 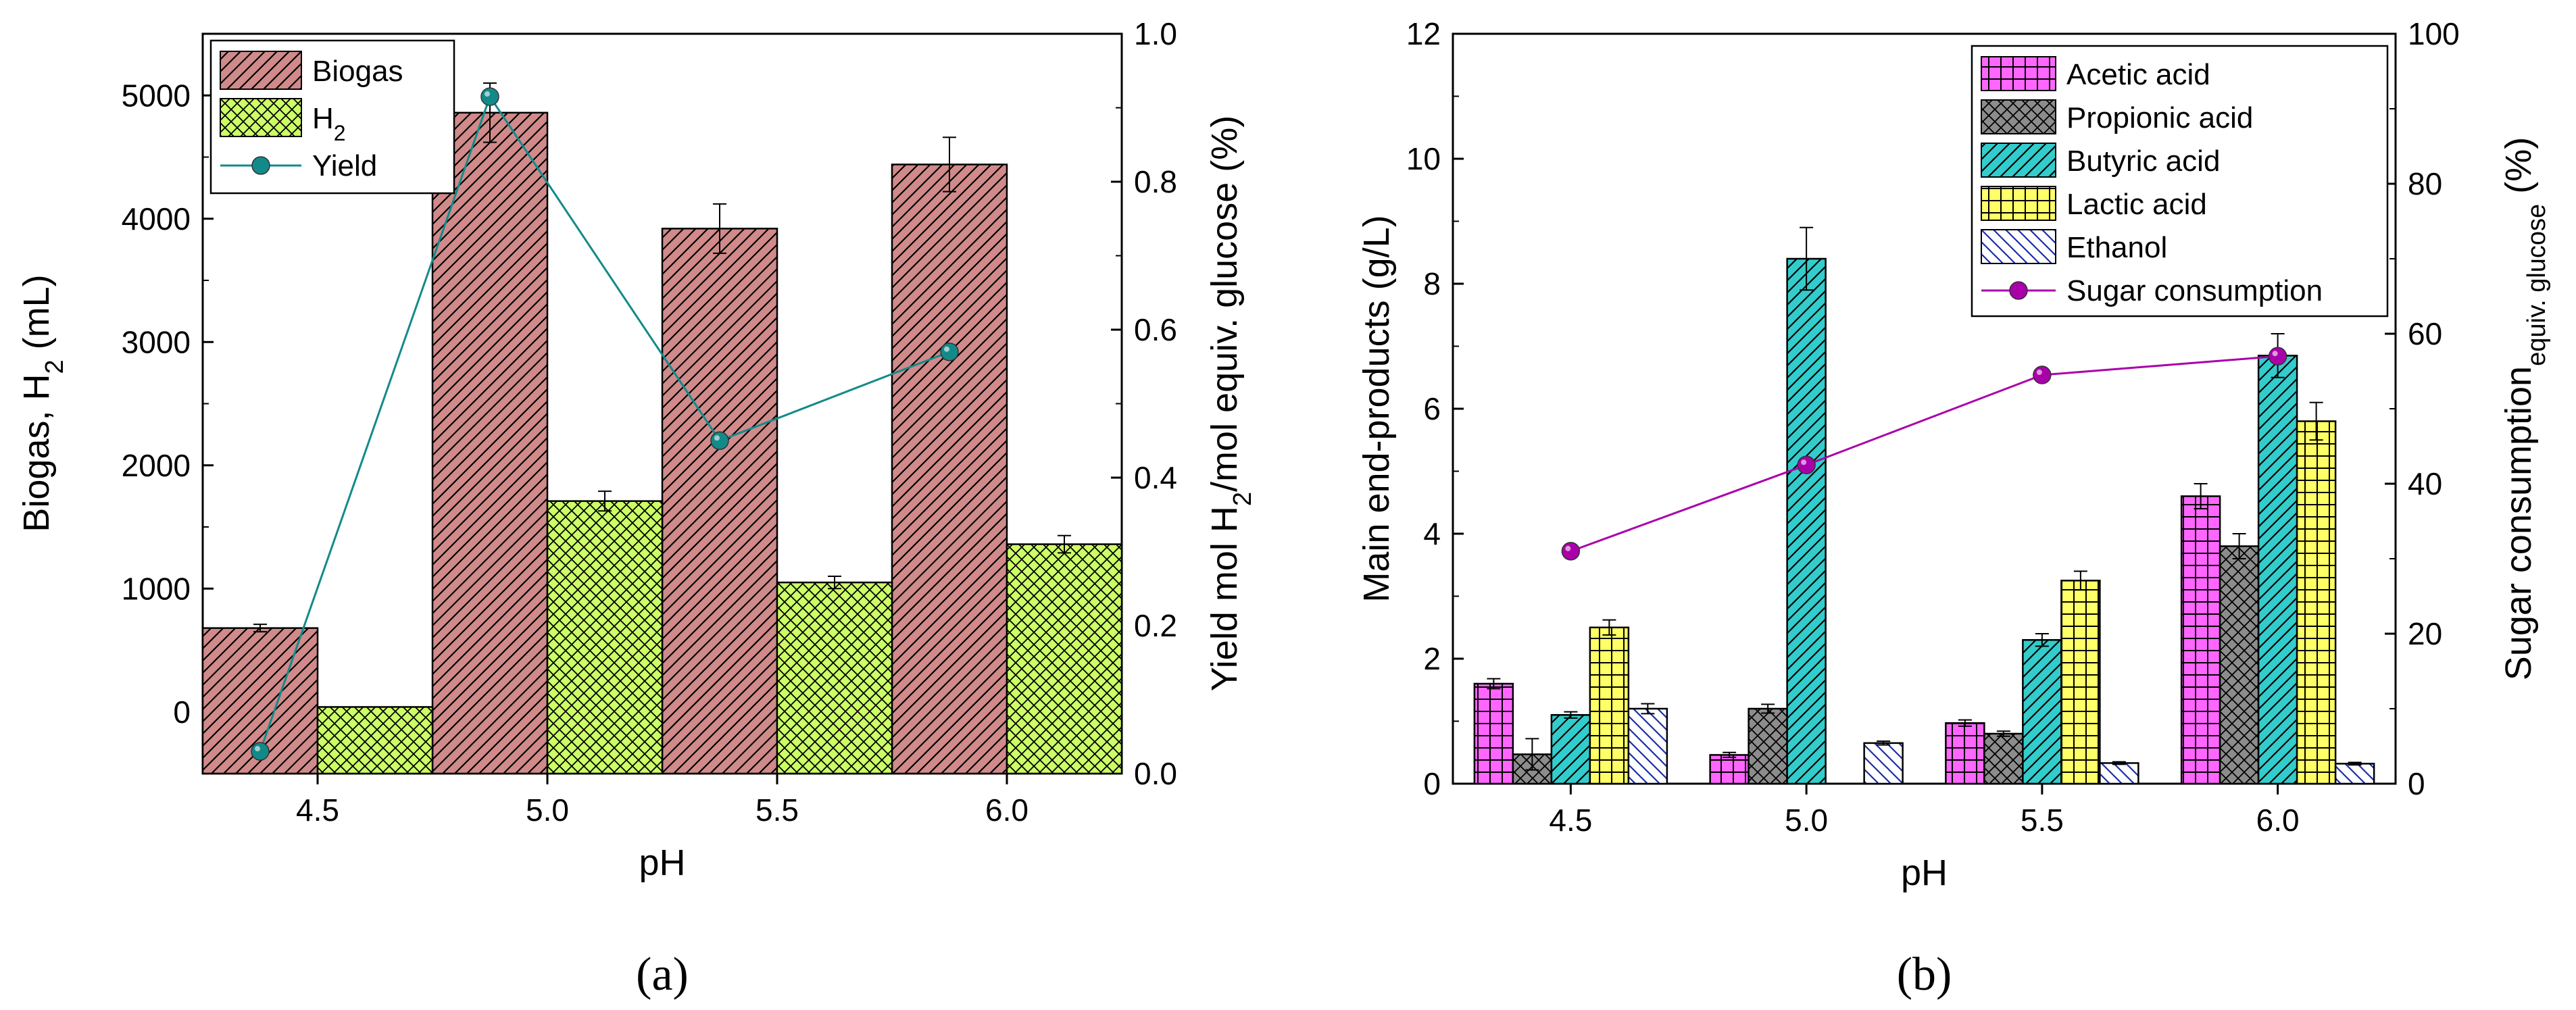 I want to click on right-tick-label: 0.6, so click(x=1156, y=329).